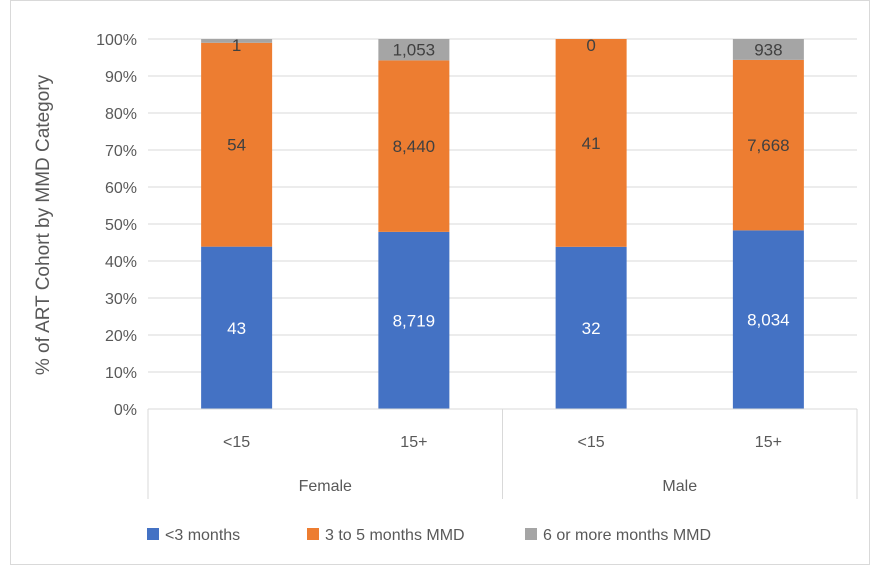 The height and width of the screenshot is (571, 872). What do you see at coordinates (121, 336) in the screenshot?
I see `y-tick-label: 20%` at bounding box center [121, 336].